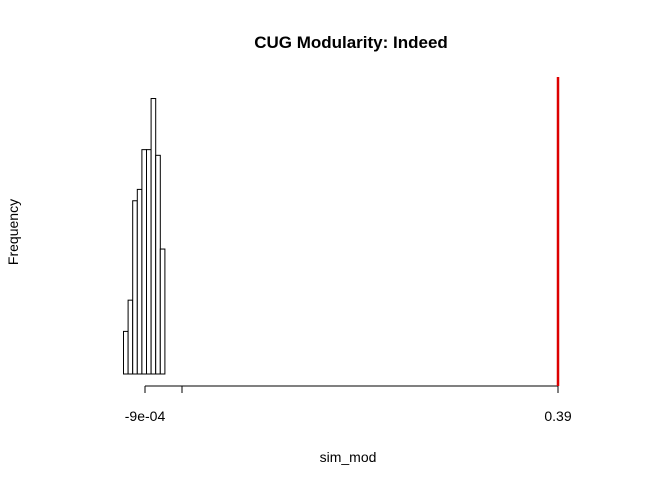 Image resolution: width=662 pixels, height=490 pixels. What do you see at coordinates (557, 416) in the screenshot?
I see `x-tick-label-max: 0.39` at bounding box center [557, 416].